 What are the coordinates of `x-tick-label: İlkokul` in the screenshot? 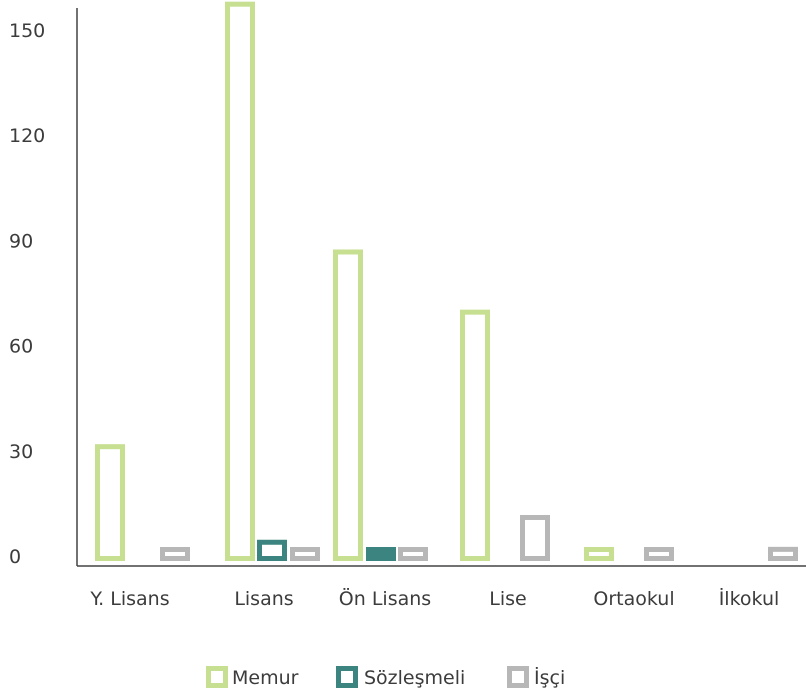 It's located at (749, 598).